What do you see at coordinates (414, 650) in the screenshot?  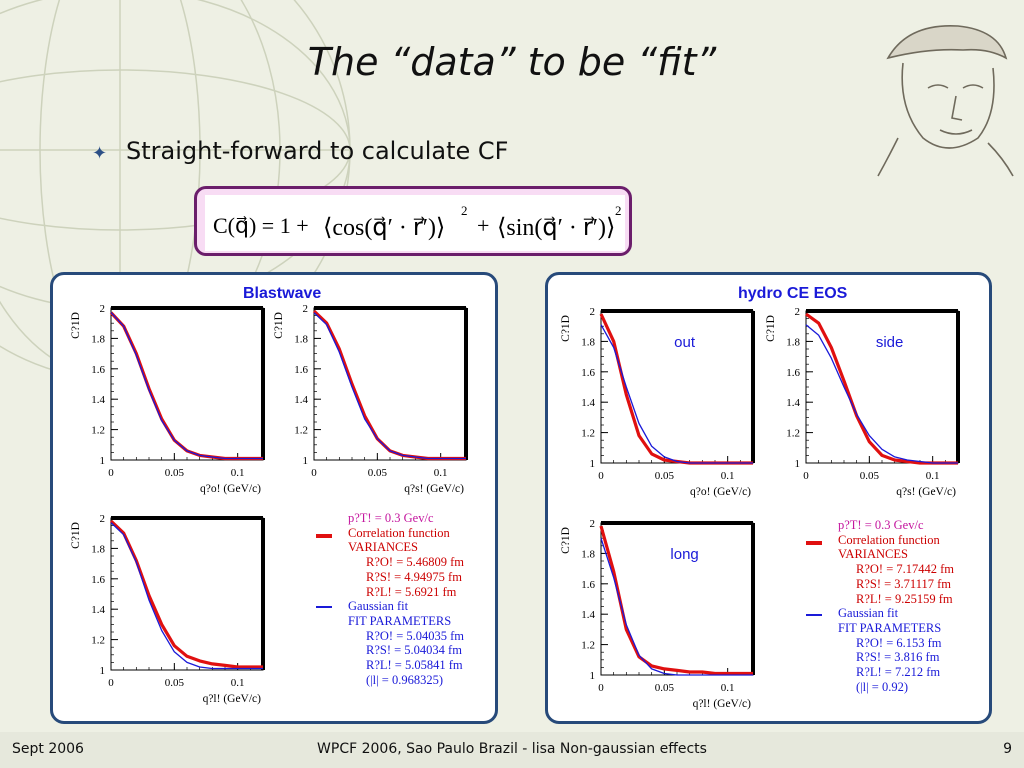 I see `legend-fit-s: R?S! = 5.04034 fm` at bounding box center [414, 650].